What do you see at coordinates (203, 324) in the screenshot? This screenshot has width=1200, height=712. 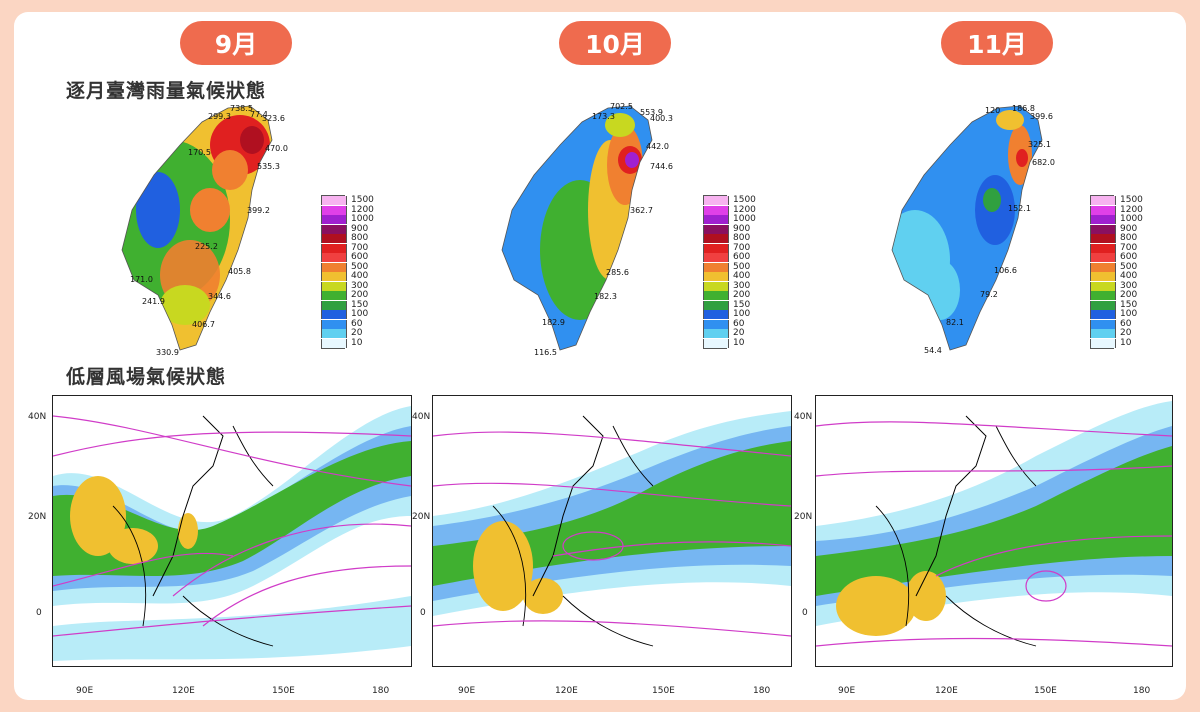 I see `station-label: 406.7` at bounding box center [203, 324].